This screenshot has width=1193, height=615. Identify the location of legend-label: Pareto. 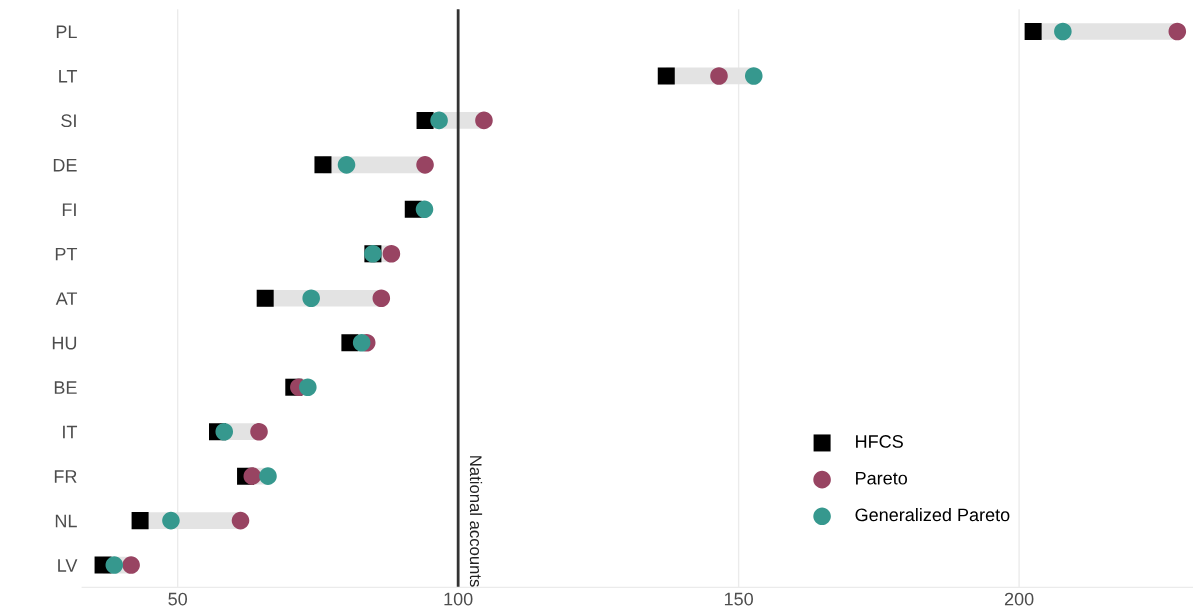
(882, 478).